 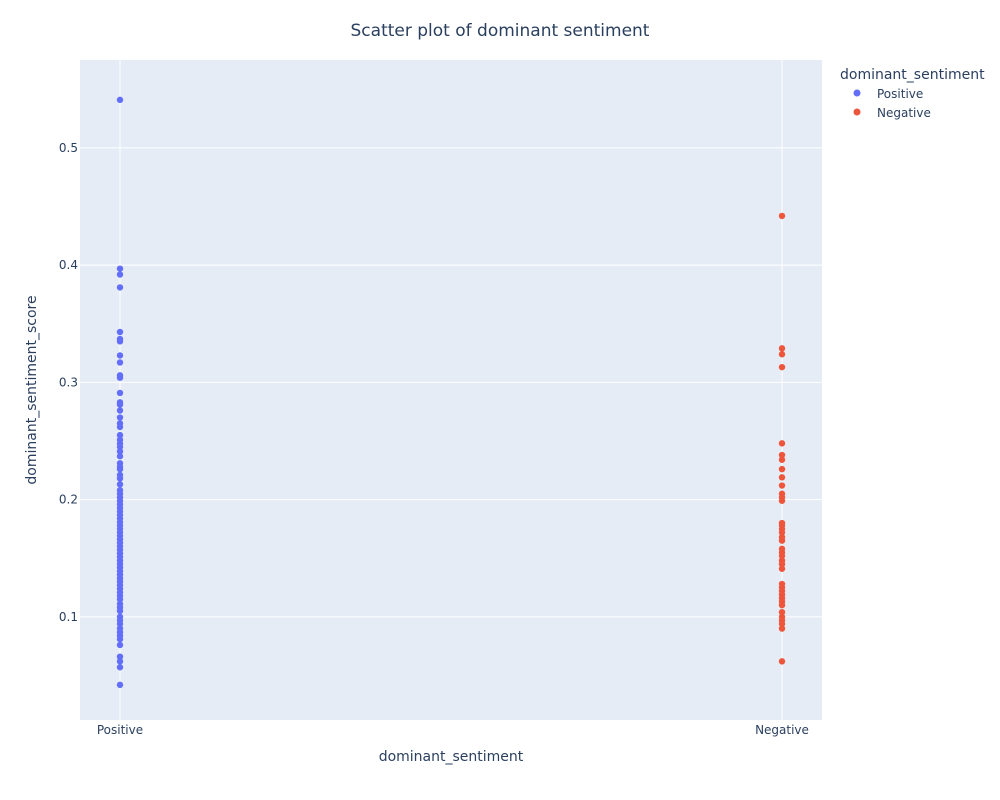 What do you see at coordinates (68, 265) in the screenshot?
I see `y-tick-label: 0.4` at bounding box center [68, 265].